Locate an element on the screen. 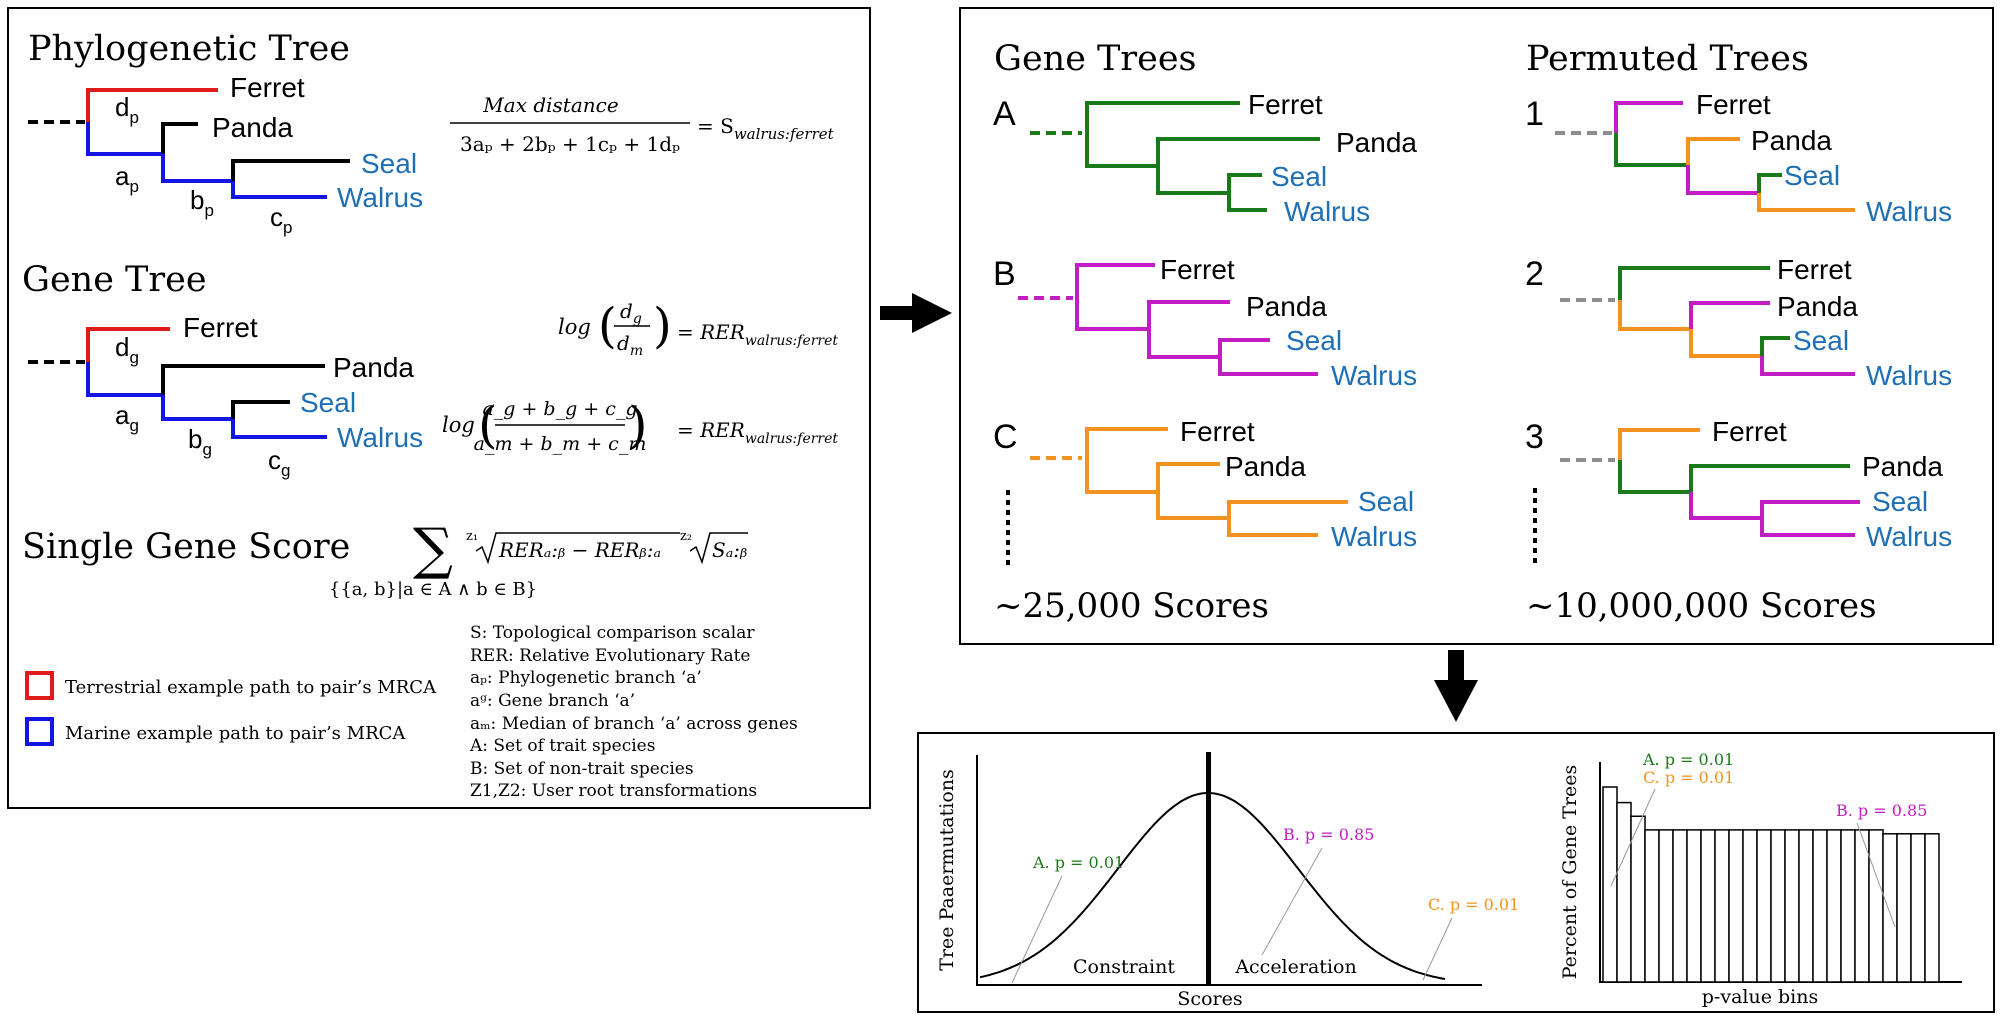 Image resolution: width=2000 pixels, height=1021 pixels. formula-rer2-den: a_m + b_m + c_m is located at coordinates (560, 444).